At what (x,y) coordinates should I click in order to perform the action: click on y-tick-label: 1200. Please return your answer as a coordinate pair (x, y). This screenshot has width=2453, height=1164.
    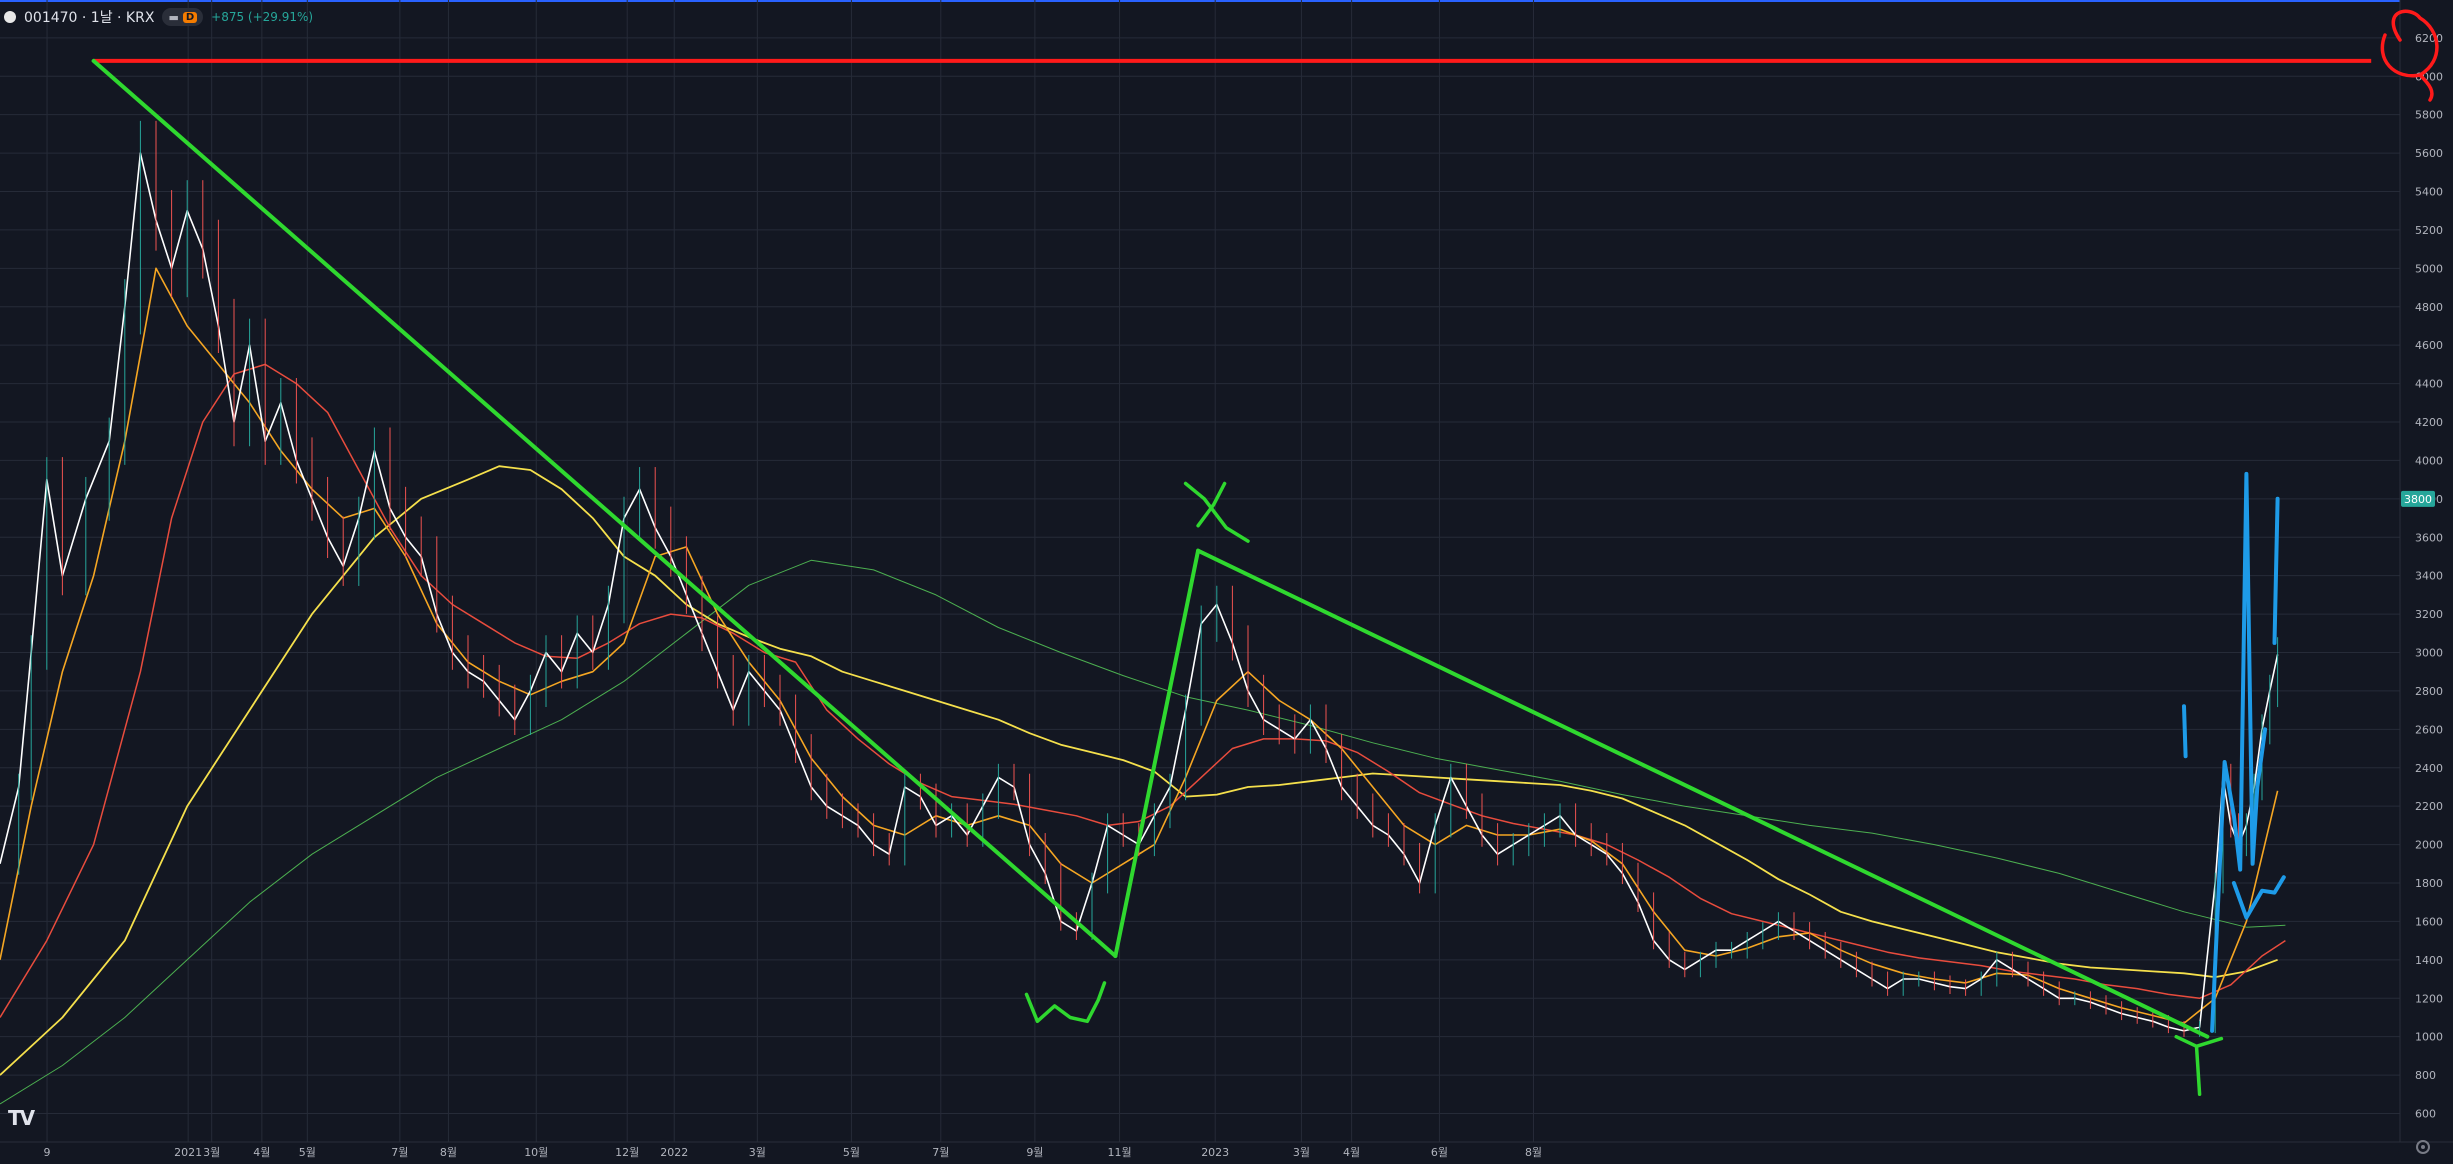
    Looking at the image, I should click on (2429, 998).